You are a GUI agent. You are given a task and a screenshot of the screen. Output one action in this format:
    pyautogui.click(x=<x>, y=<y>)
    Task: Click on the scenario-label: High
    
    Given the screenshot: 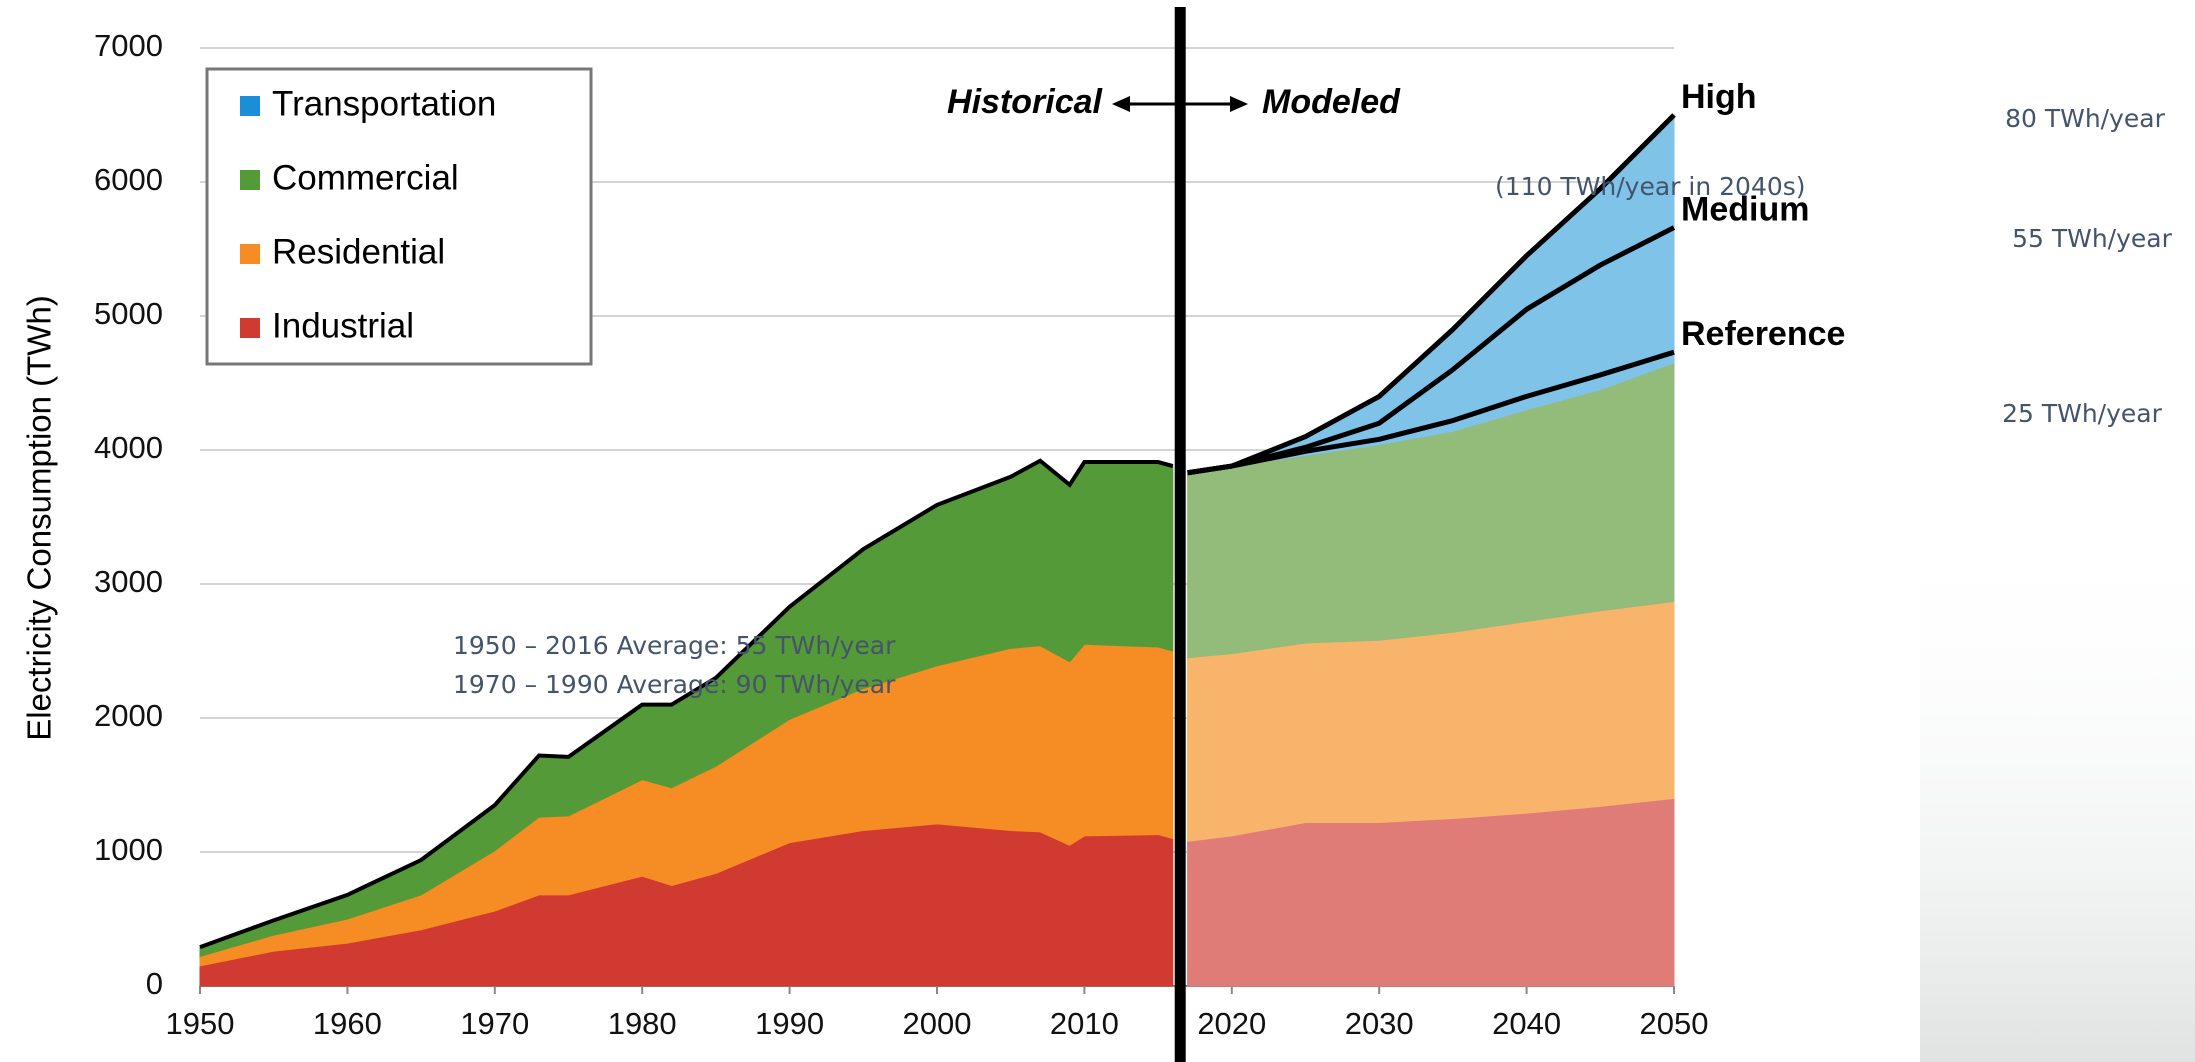 What is the action you would take?
    pyautogui.click(x=1719, y=97)
    